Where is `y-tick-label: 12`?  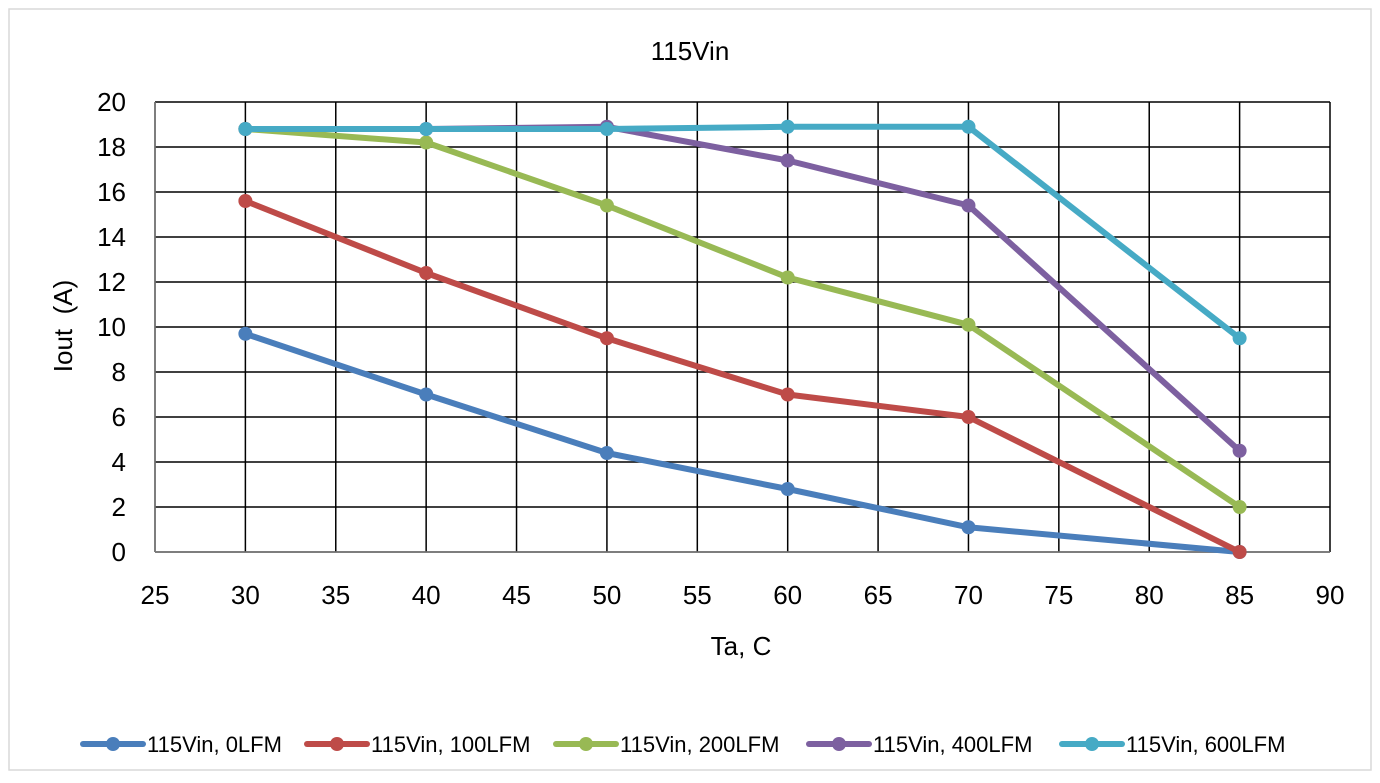 y-tick-label: 12 is located at coordinates (111, 282).